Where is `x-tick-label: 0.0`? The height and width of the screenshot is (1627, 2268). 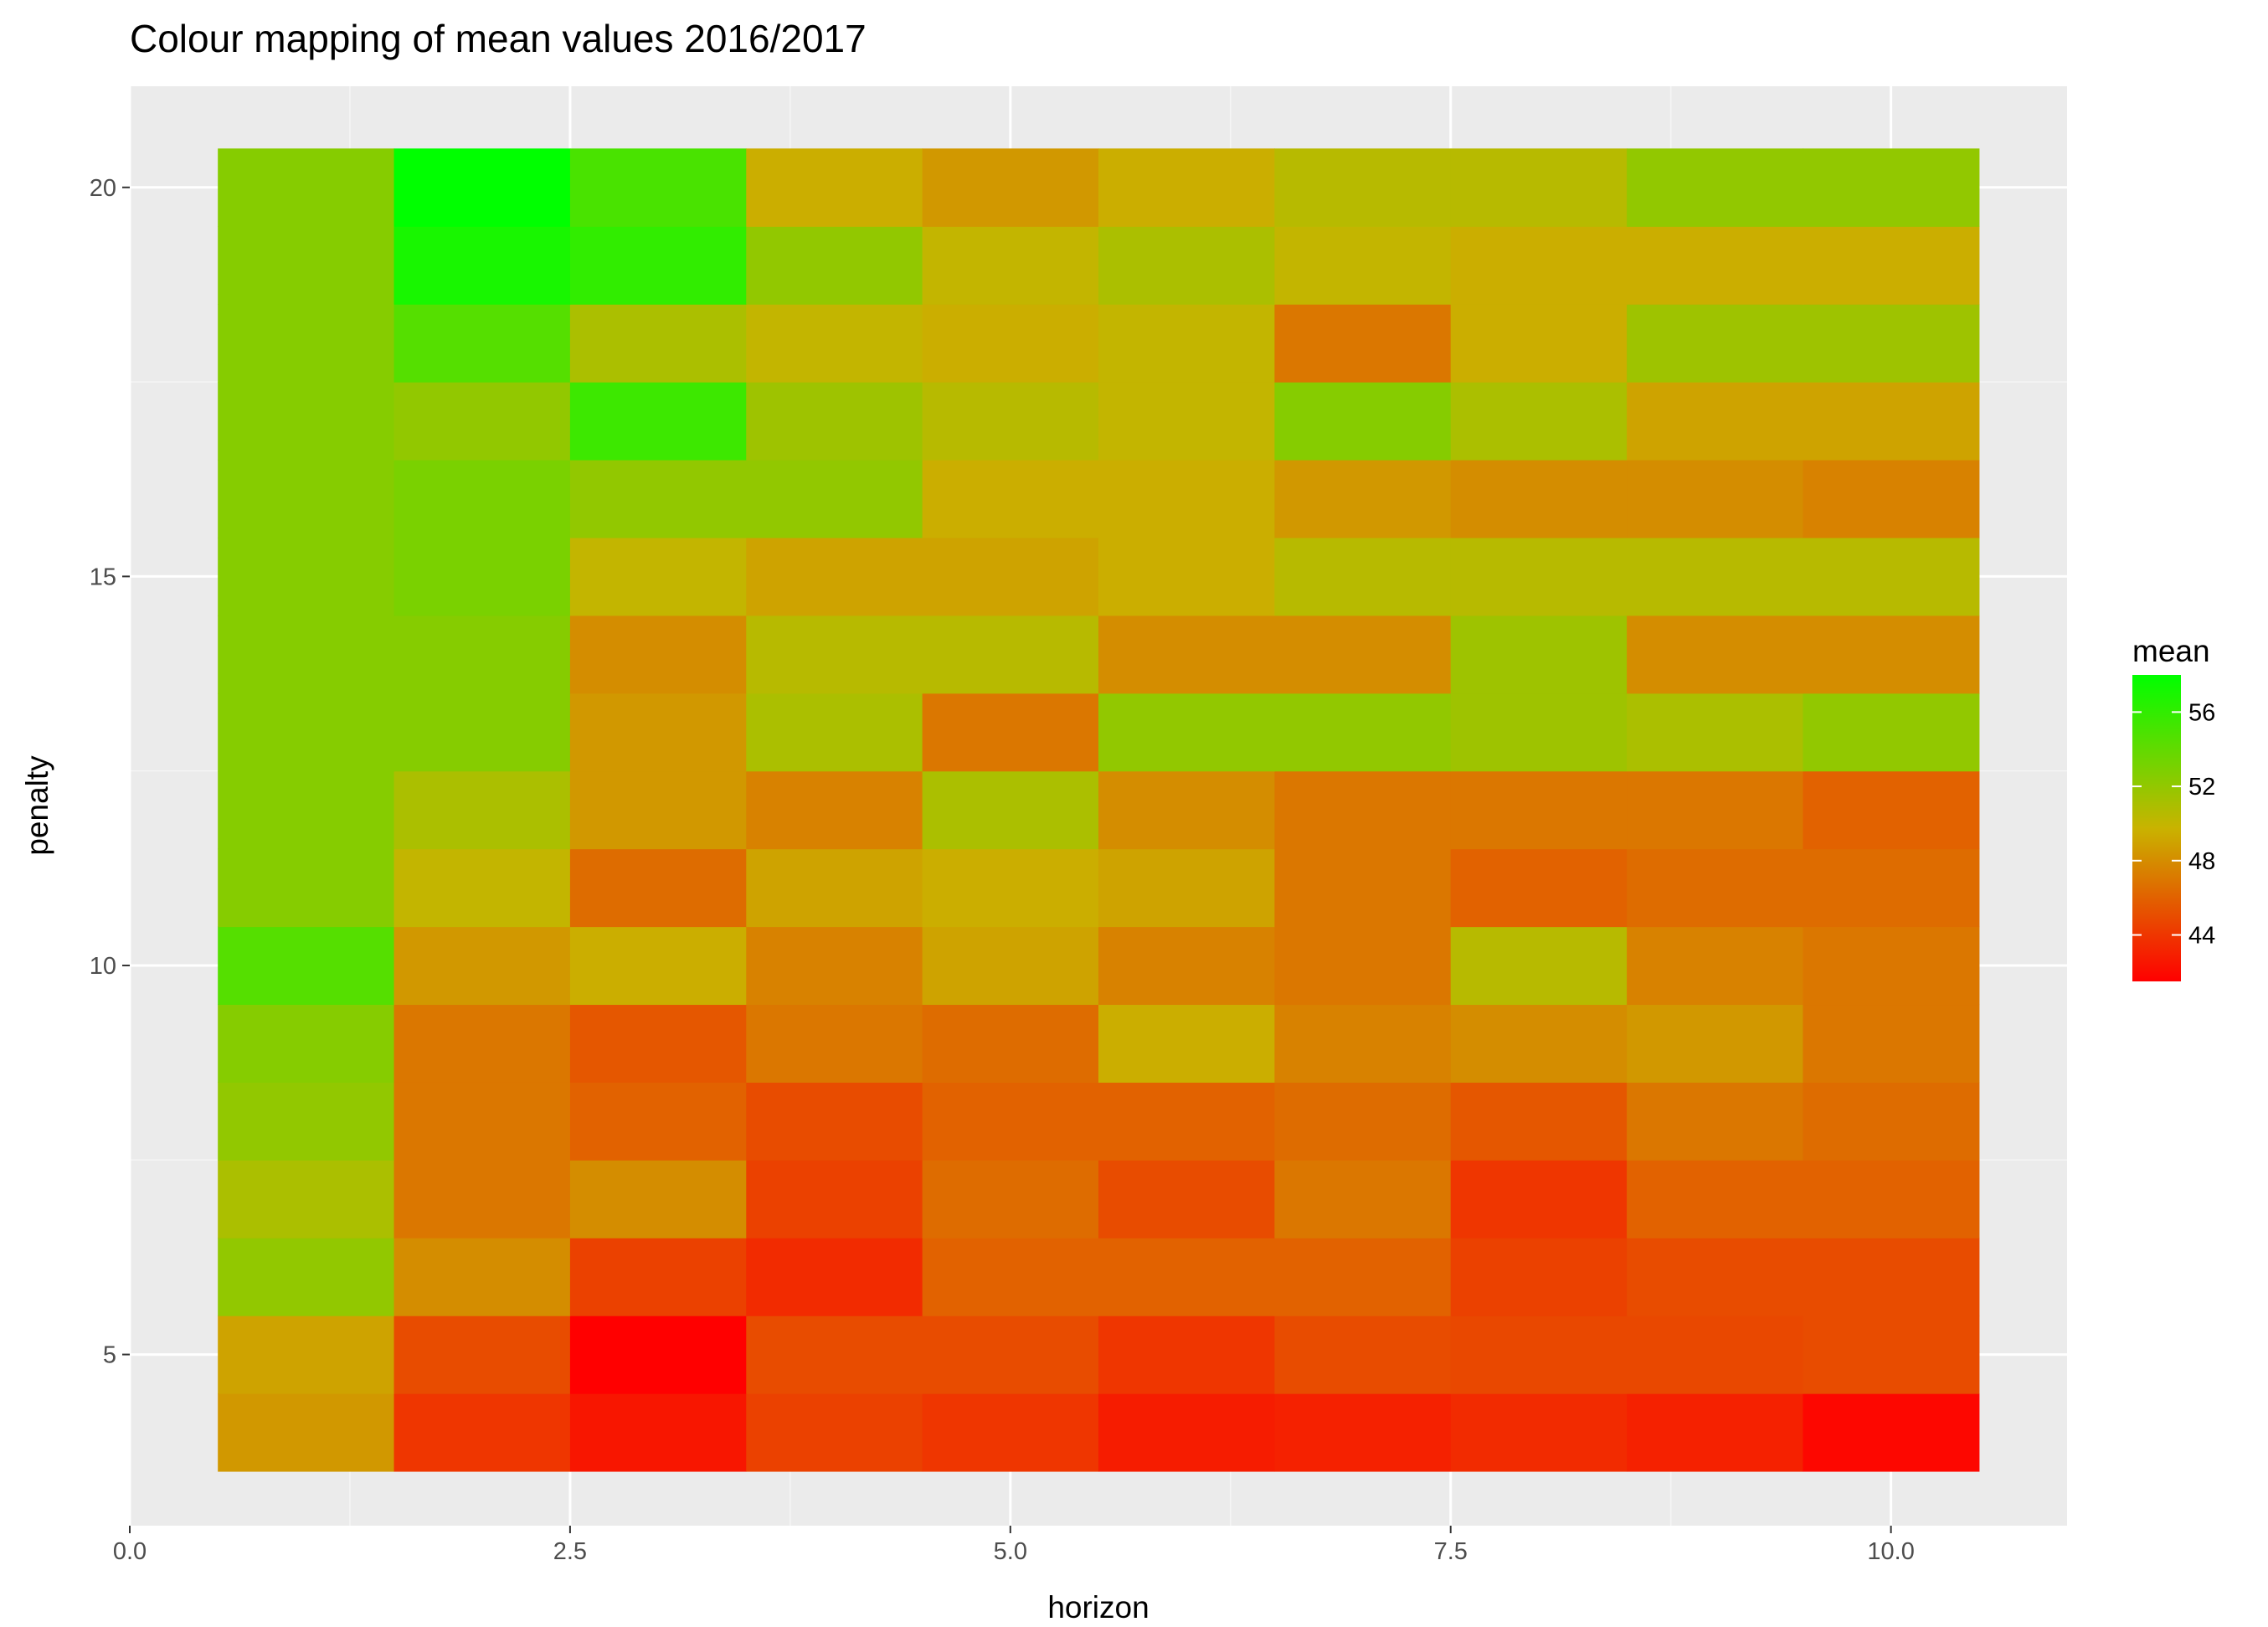 x-tick-label: 0.0 is located at coordinates (130, 1551).